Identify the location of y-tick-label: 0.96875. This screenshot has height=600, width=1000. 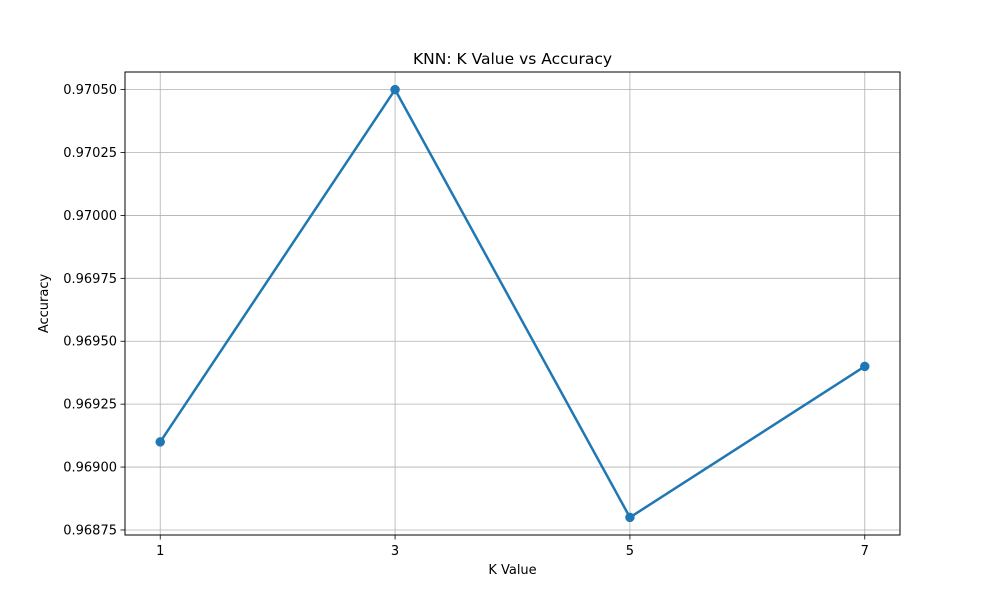
(90, 530).